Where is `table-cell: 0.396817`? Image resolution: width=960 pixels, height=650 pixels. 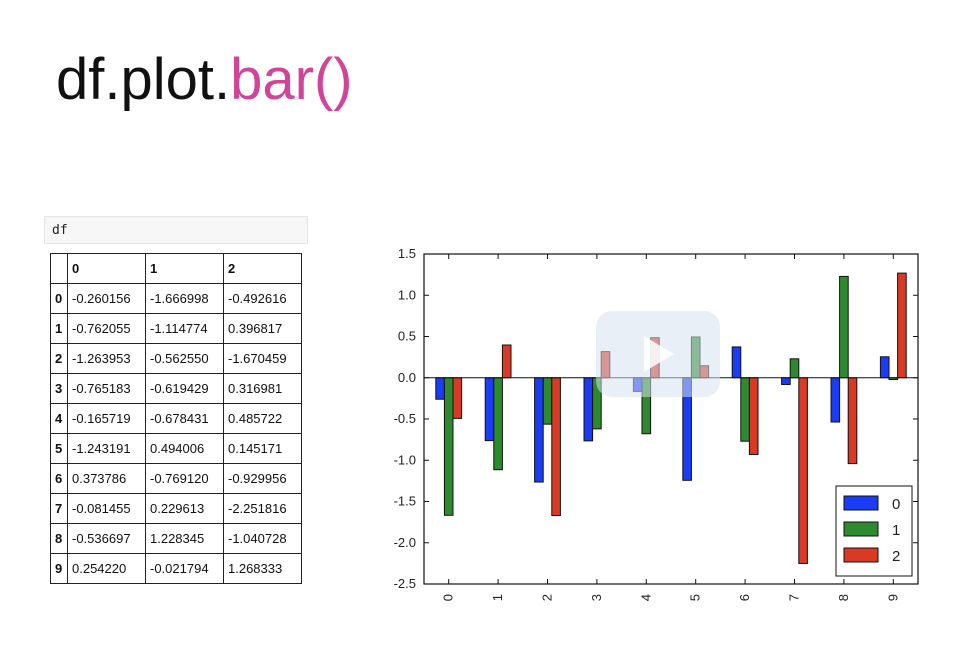
table-cell: 0.396817 is located at coordinates (262, 328).